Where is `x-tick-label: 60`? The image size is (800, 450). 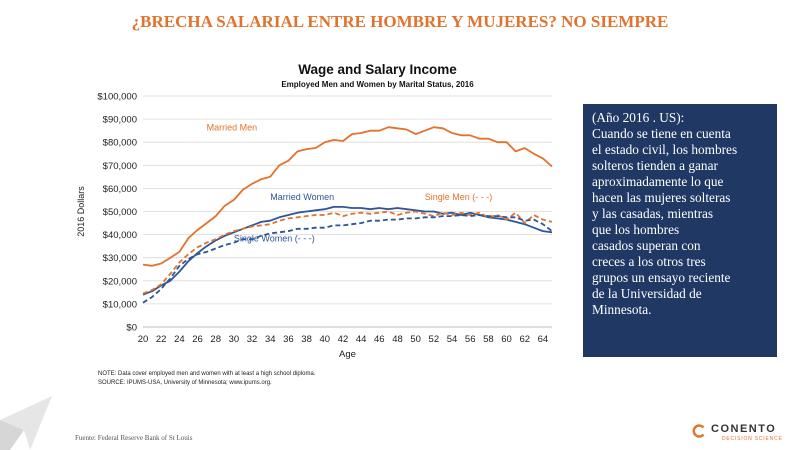 x-tick-label: 60 is located at coordinates (506, 339).